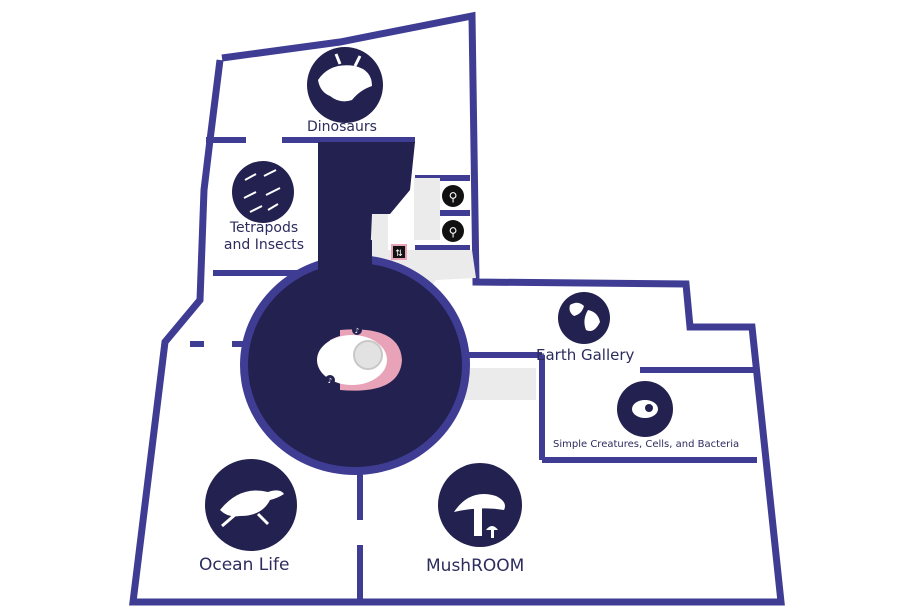 This screenshot has height=612, width=918. I want to click on tetrapods-insects-icon, so click(263, 192).